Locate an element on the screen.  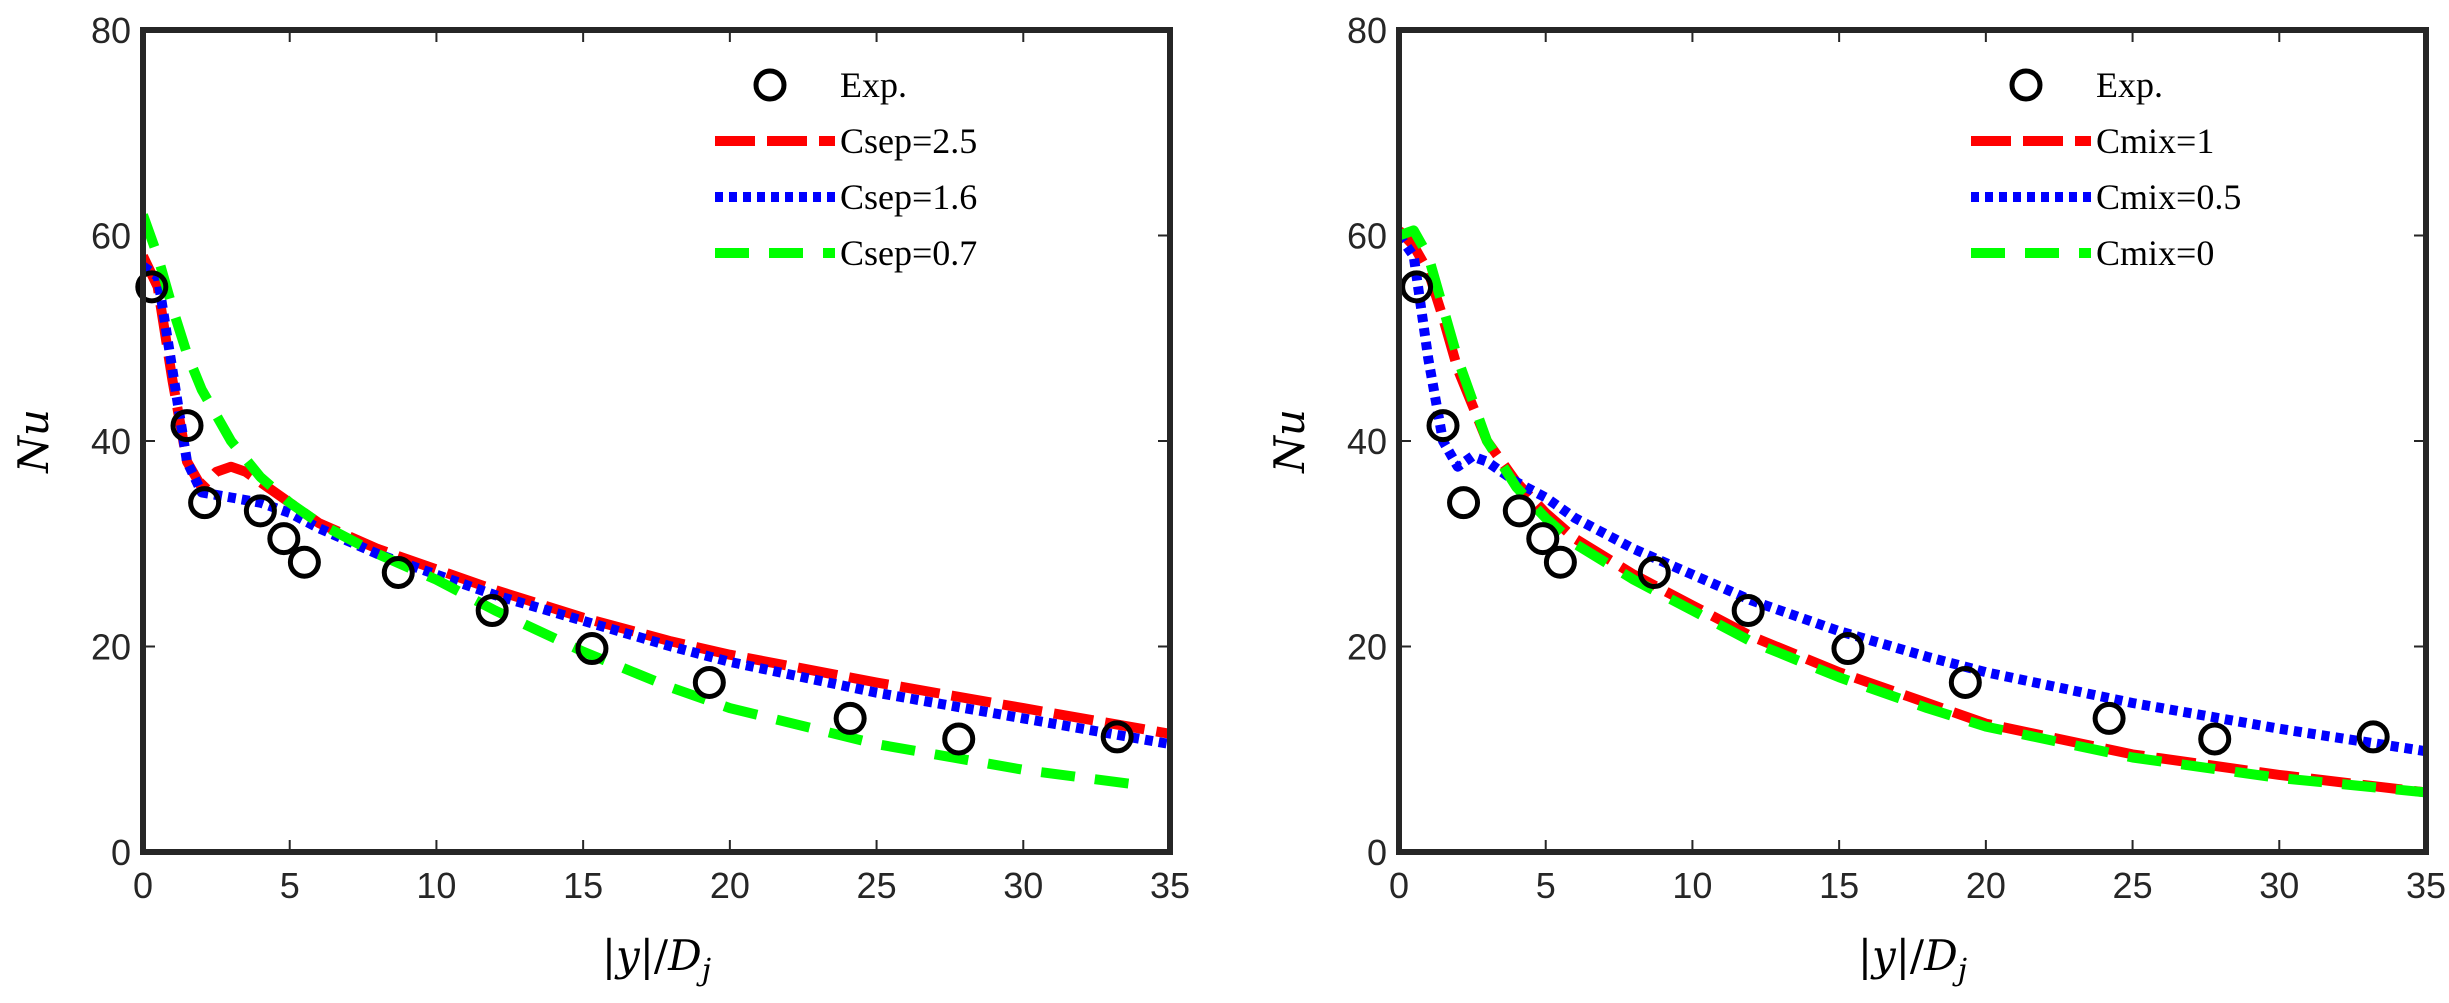
legend-label: Csep=0.7 is located at coordinates (908, 253).